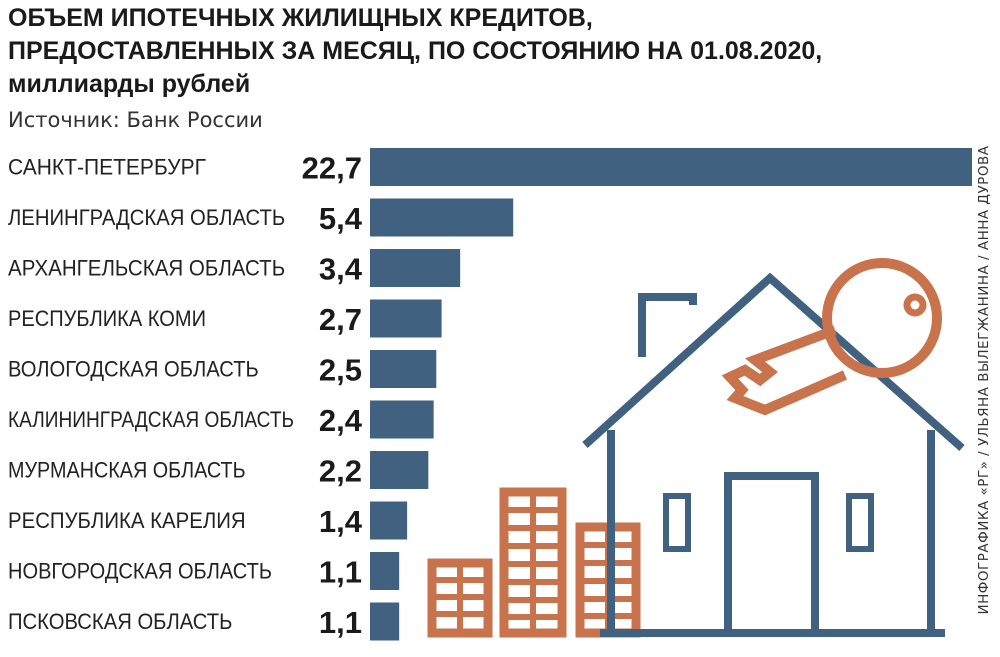 The width and height of the screenshot is (1000, 657). Describe the element at coordinates (127, 520) in the screenshot. I see `category-label-8: РЕСПУБЛИКА КАРЕЛИЯ` at that location.